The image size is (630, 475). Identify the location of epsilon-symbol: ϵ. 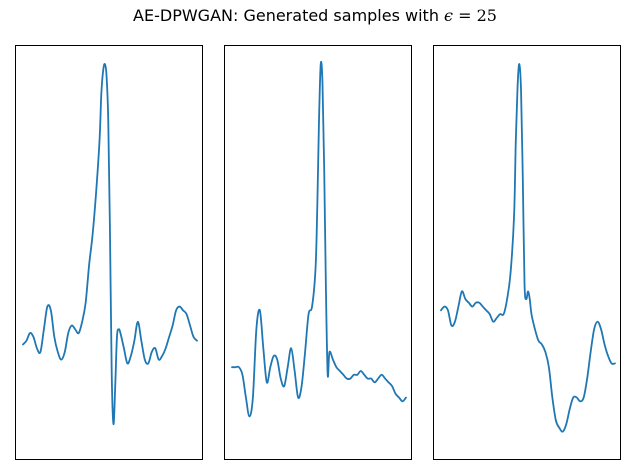
(449, 15).